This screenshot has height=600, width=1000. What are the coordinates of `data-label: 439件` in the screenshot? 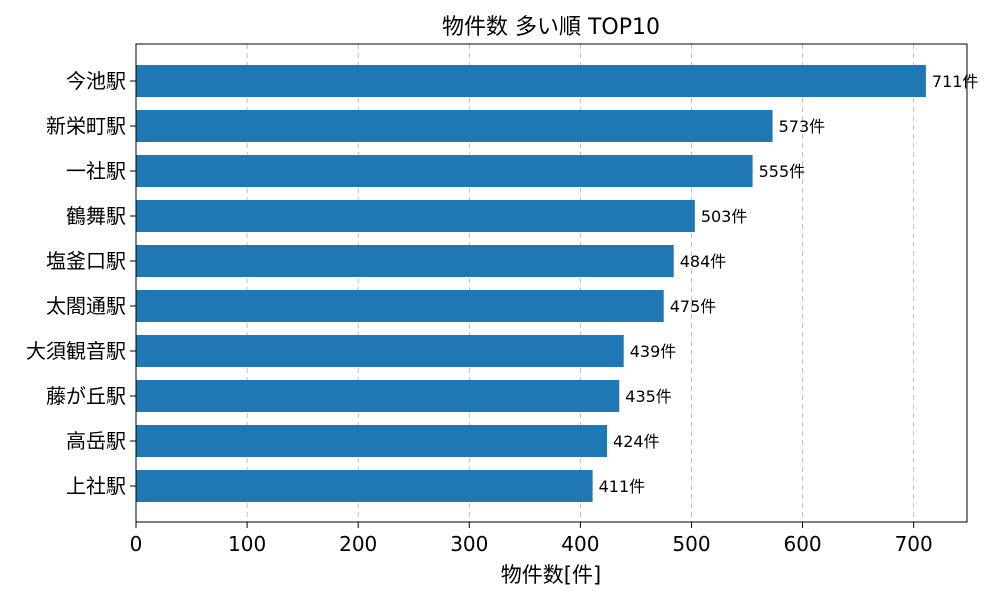 It's located at (653, 351).